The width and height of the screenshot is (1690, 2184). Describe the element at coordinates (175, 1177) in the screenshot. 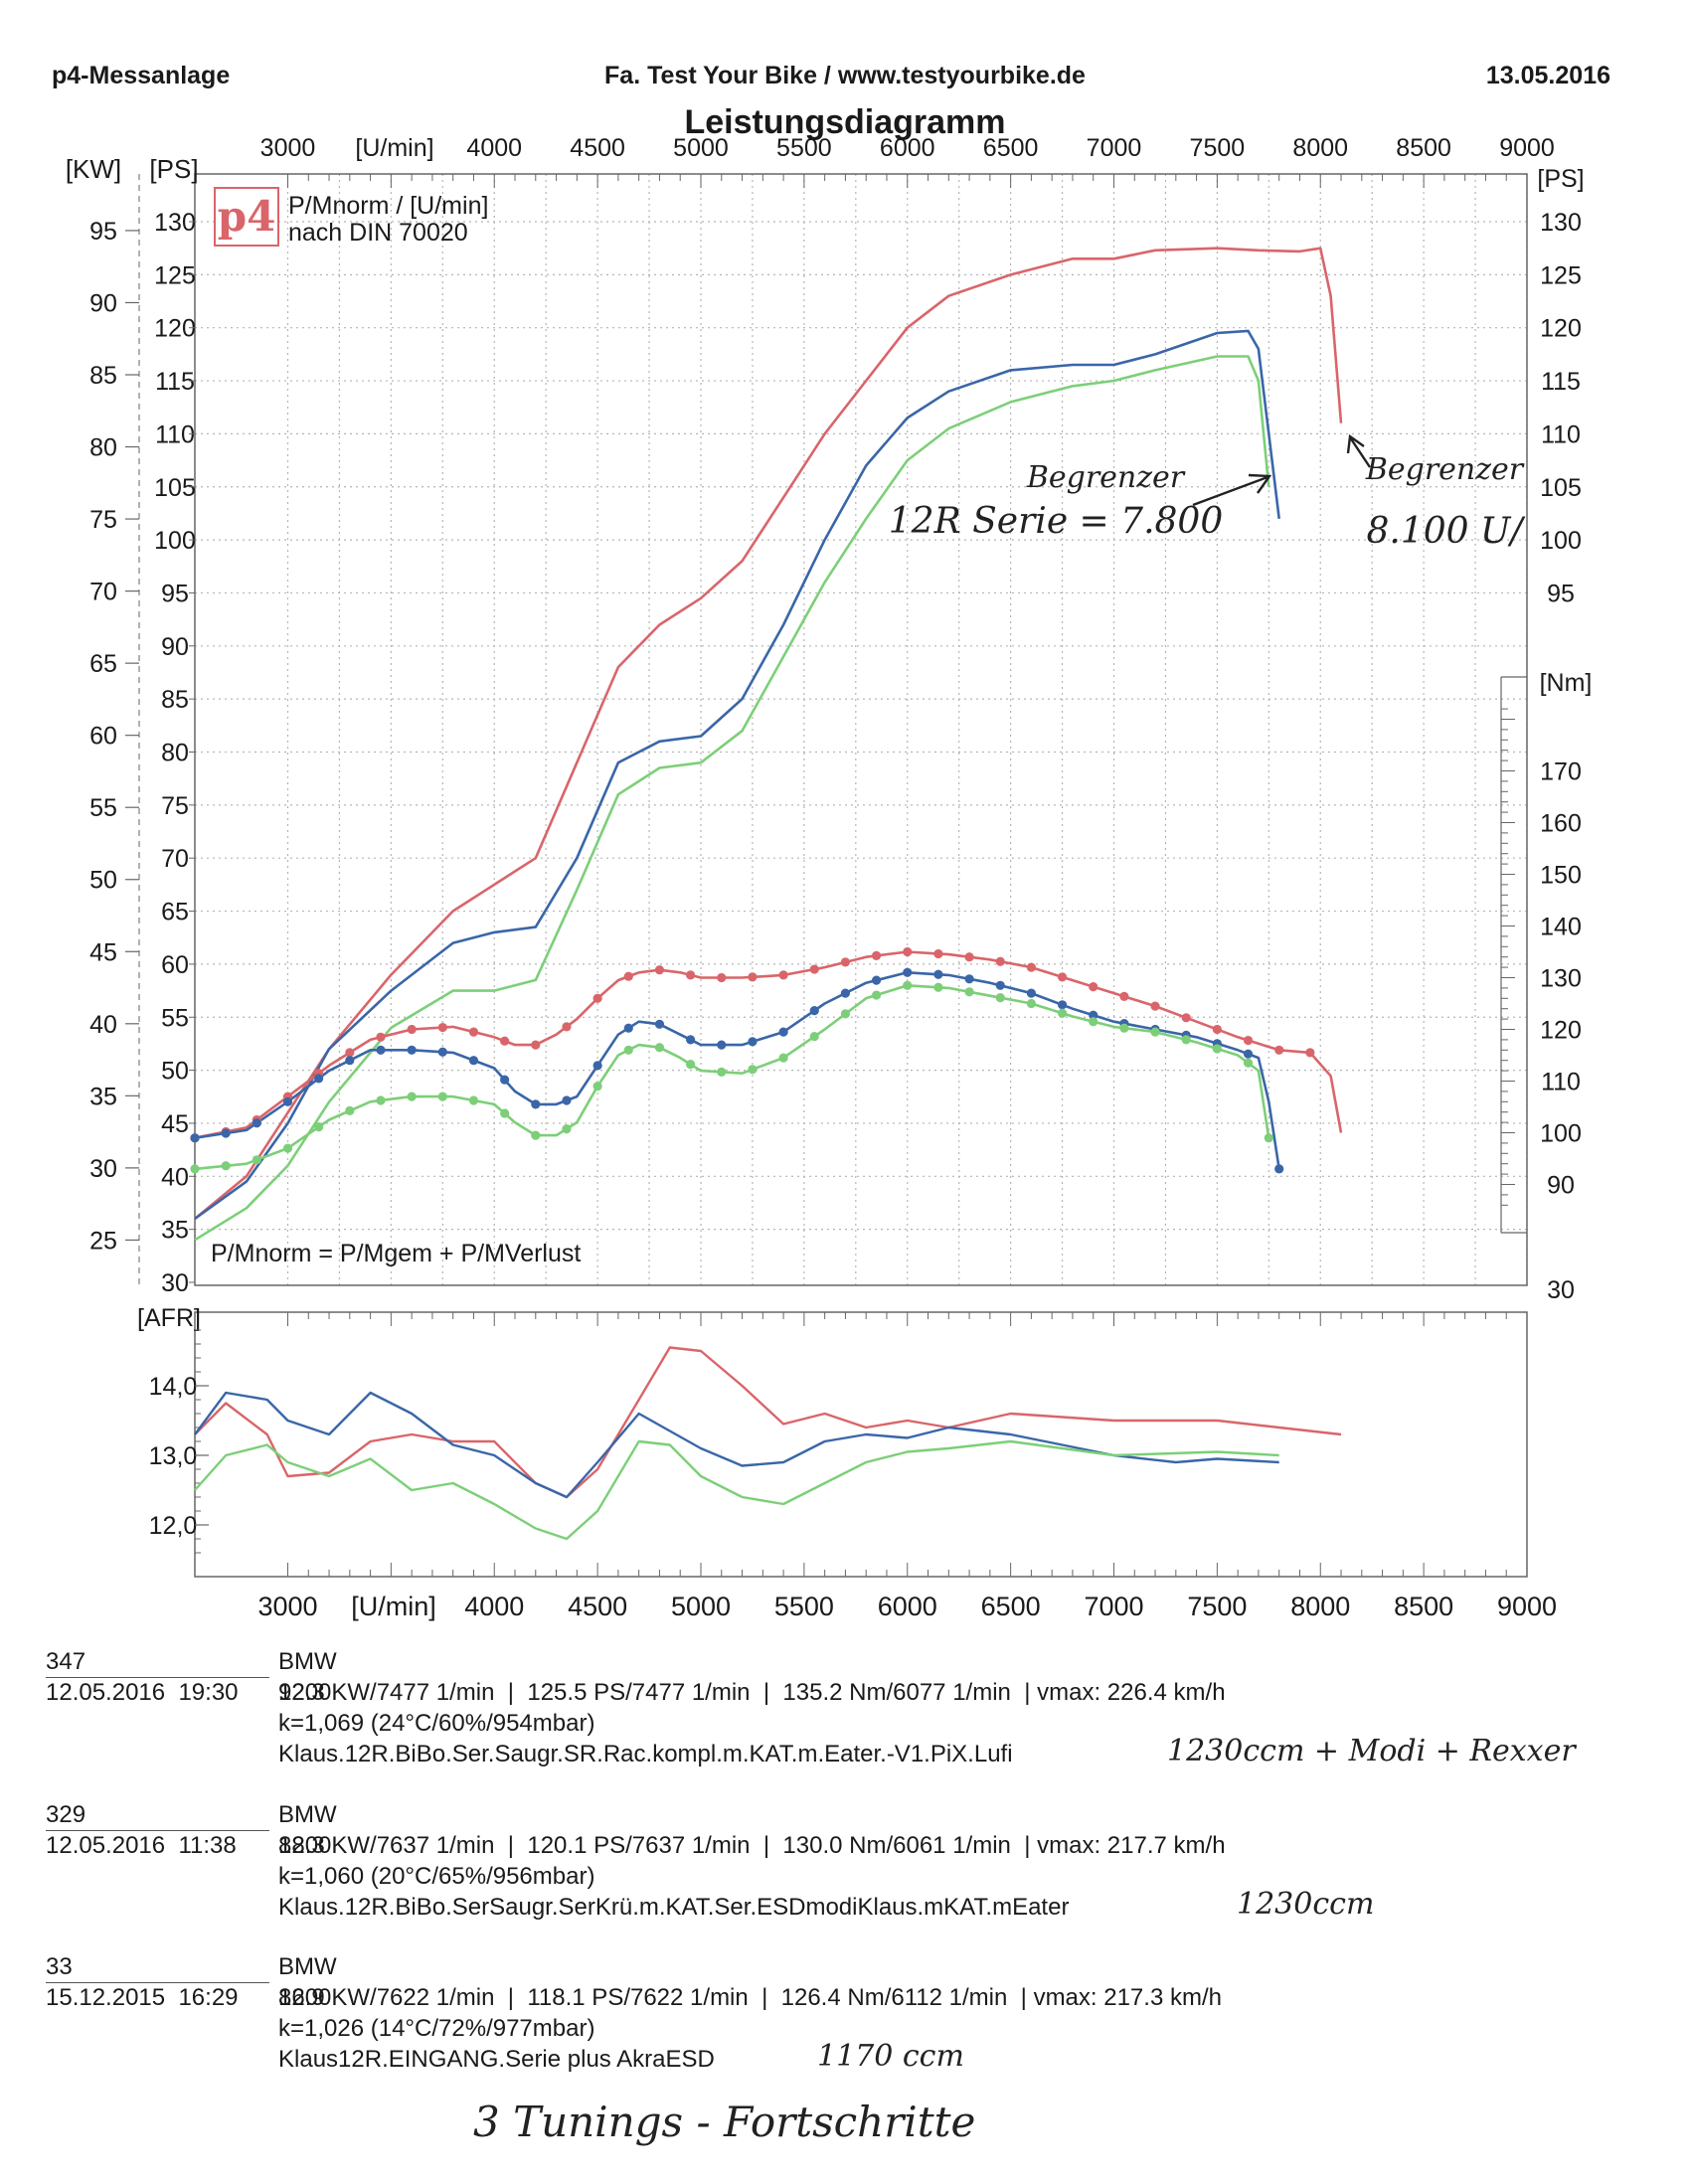

I see `ps-tick-label-left: 40` at that location.